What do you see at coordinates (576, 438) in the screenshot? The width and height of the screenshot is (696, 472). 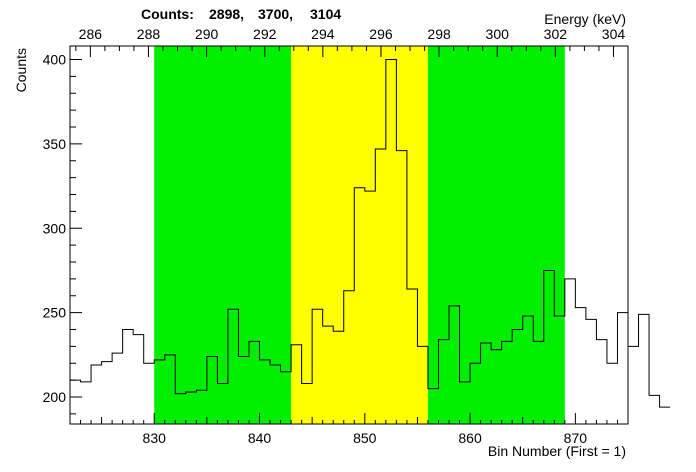 I see `x-tick-label: 870` at bounding box center [576, 438].